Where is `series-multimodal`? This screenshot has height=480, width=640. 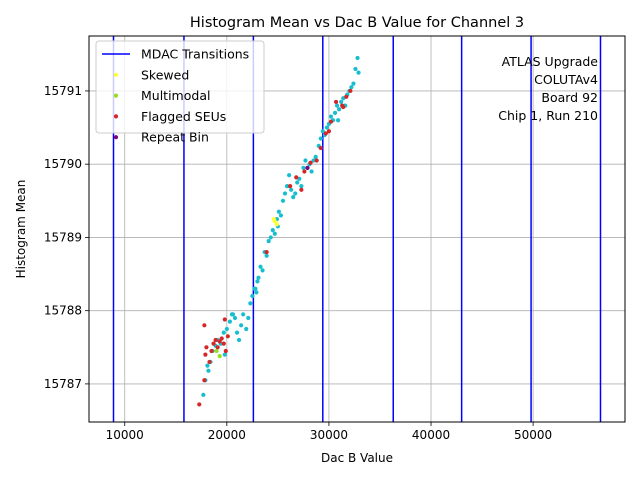
series-multimodal is located at coordinates (218, 353).